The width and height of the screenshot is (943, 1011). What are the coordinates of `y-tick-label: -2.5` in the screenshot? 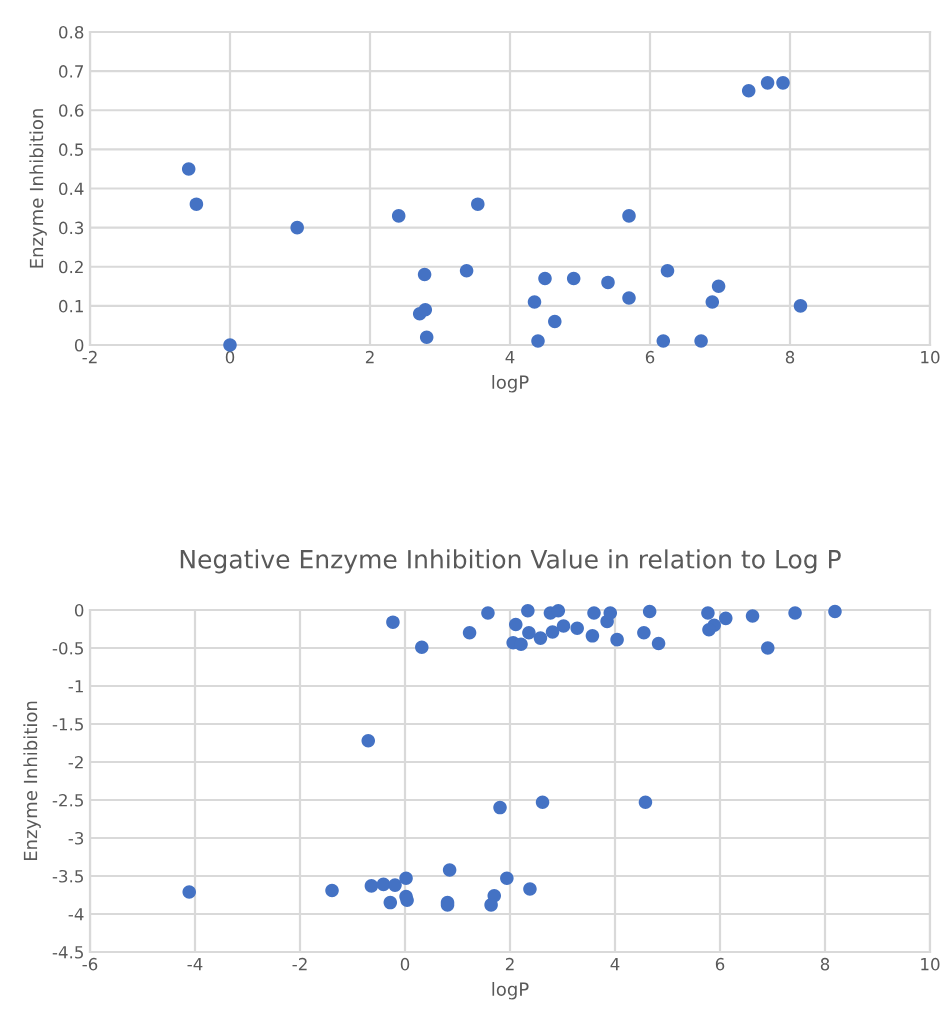 It's located at (67, 800).